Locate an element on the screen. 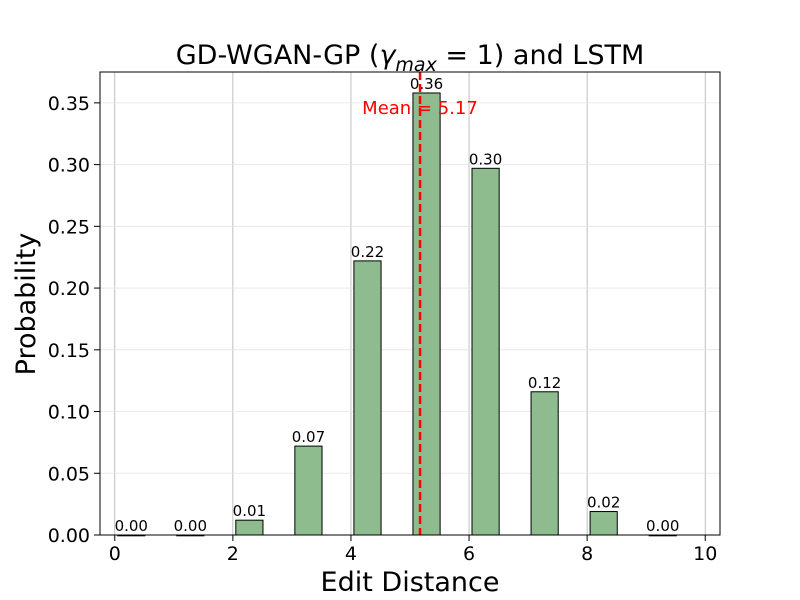 The image size is (800, 600). y-tick-label: 0.15 is located at coordinates (69, 351).